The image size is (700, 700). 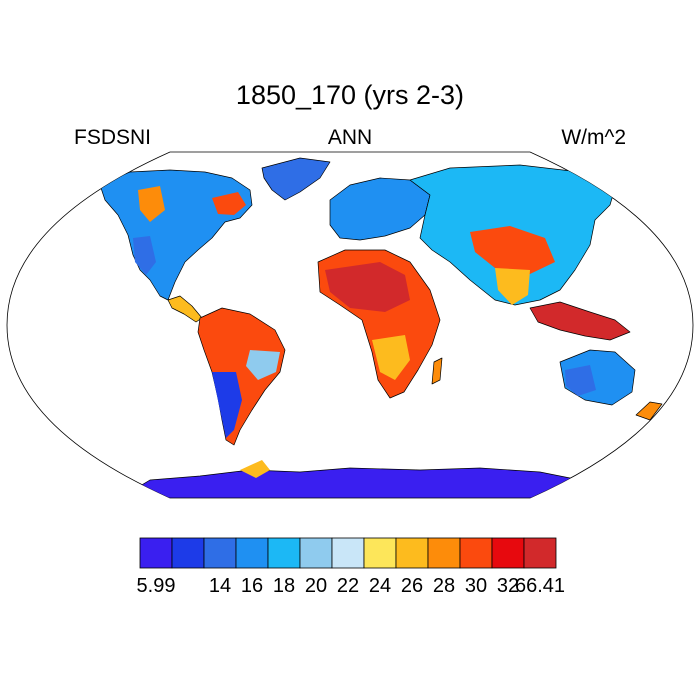 I want to click on antarctic-peninsula, so click(x=255, y=469).